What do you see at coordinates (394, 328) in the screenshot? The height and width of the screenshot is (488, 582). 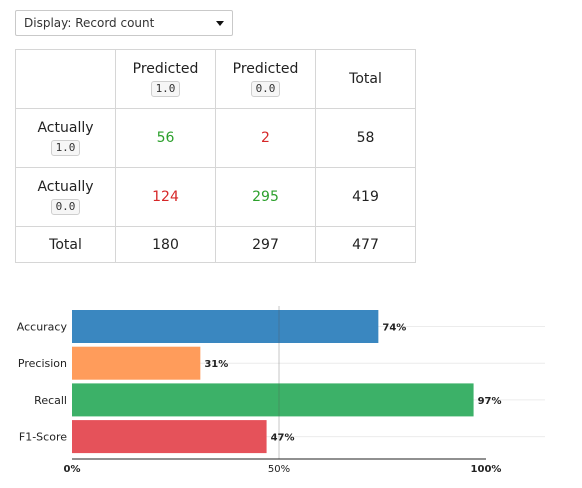 I see `value-label: 74%` at bounding box center [394, 328].